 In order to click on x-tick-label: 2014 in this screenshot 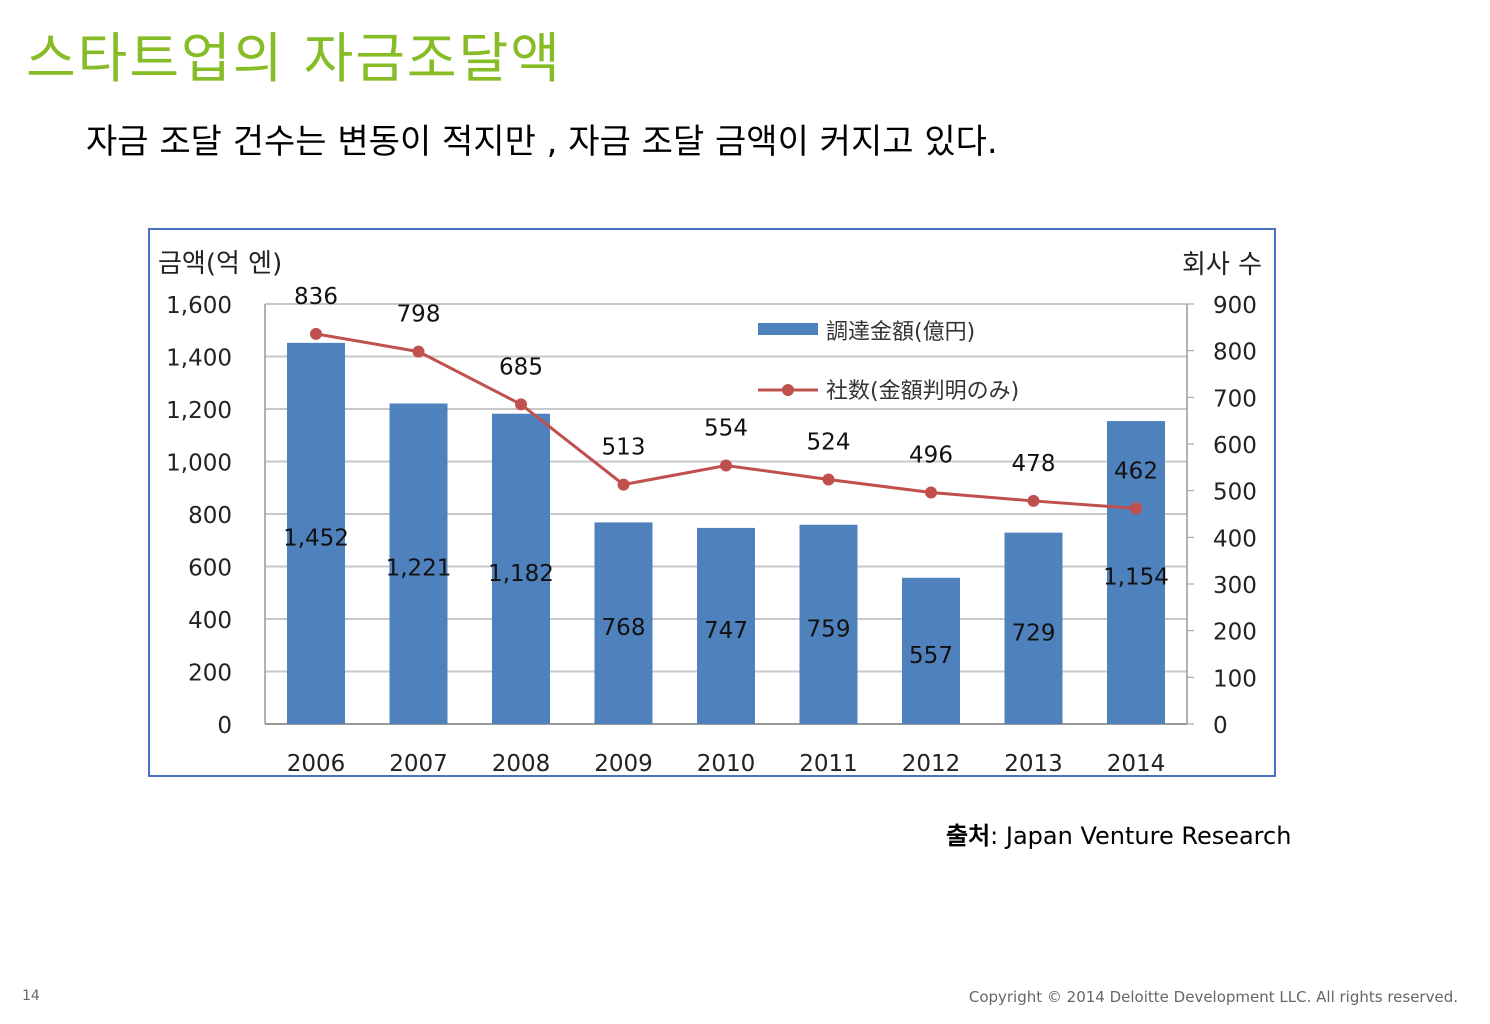, I will do `click(1136, 764)`.